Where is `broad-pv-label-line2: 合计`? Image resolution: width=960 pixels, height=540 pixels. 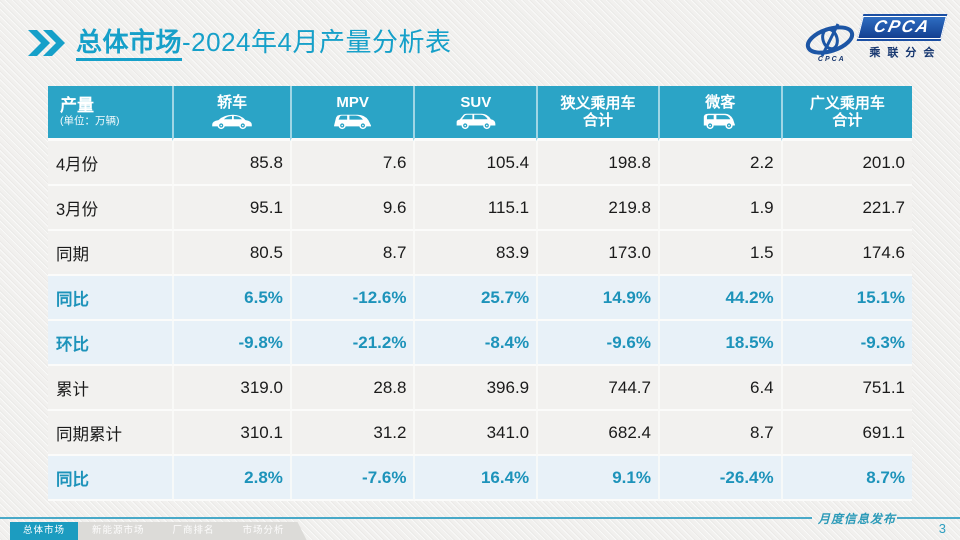 broad-pv-label-line2: 合计 is located at coordinates (847, 120).